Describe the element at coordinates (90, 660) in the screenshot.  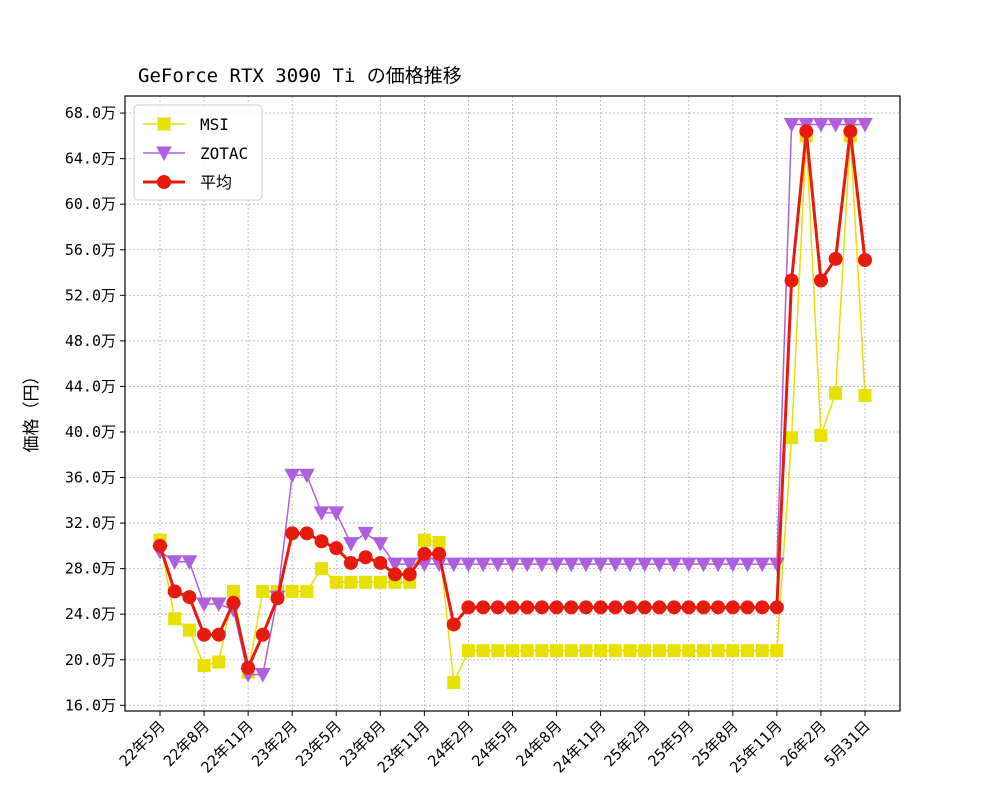
I see `y-tick-label: 20.0万` at that location.